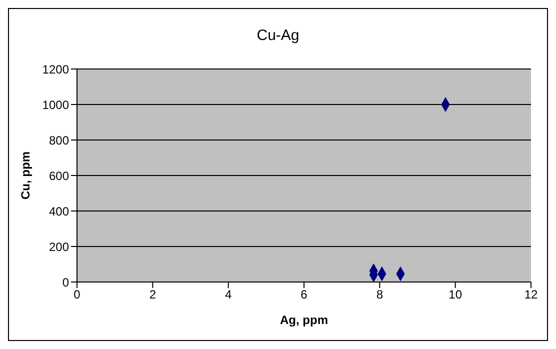  I want to click on y-tick-label: 1200, so click(56, 69).